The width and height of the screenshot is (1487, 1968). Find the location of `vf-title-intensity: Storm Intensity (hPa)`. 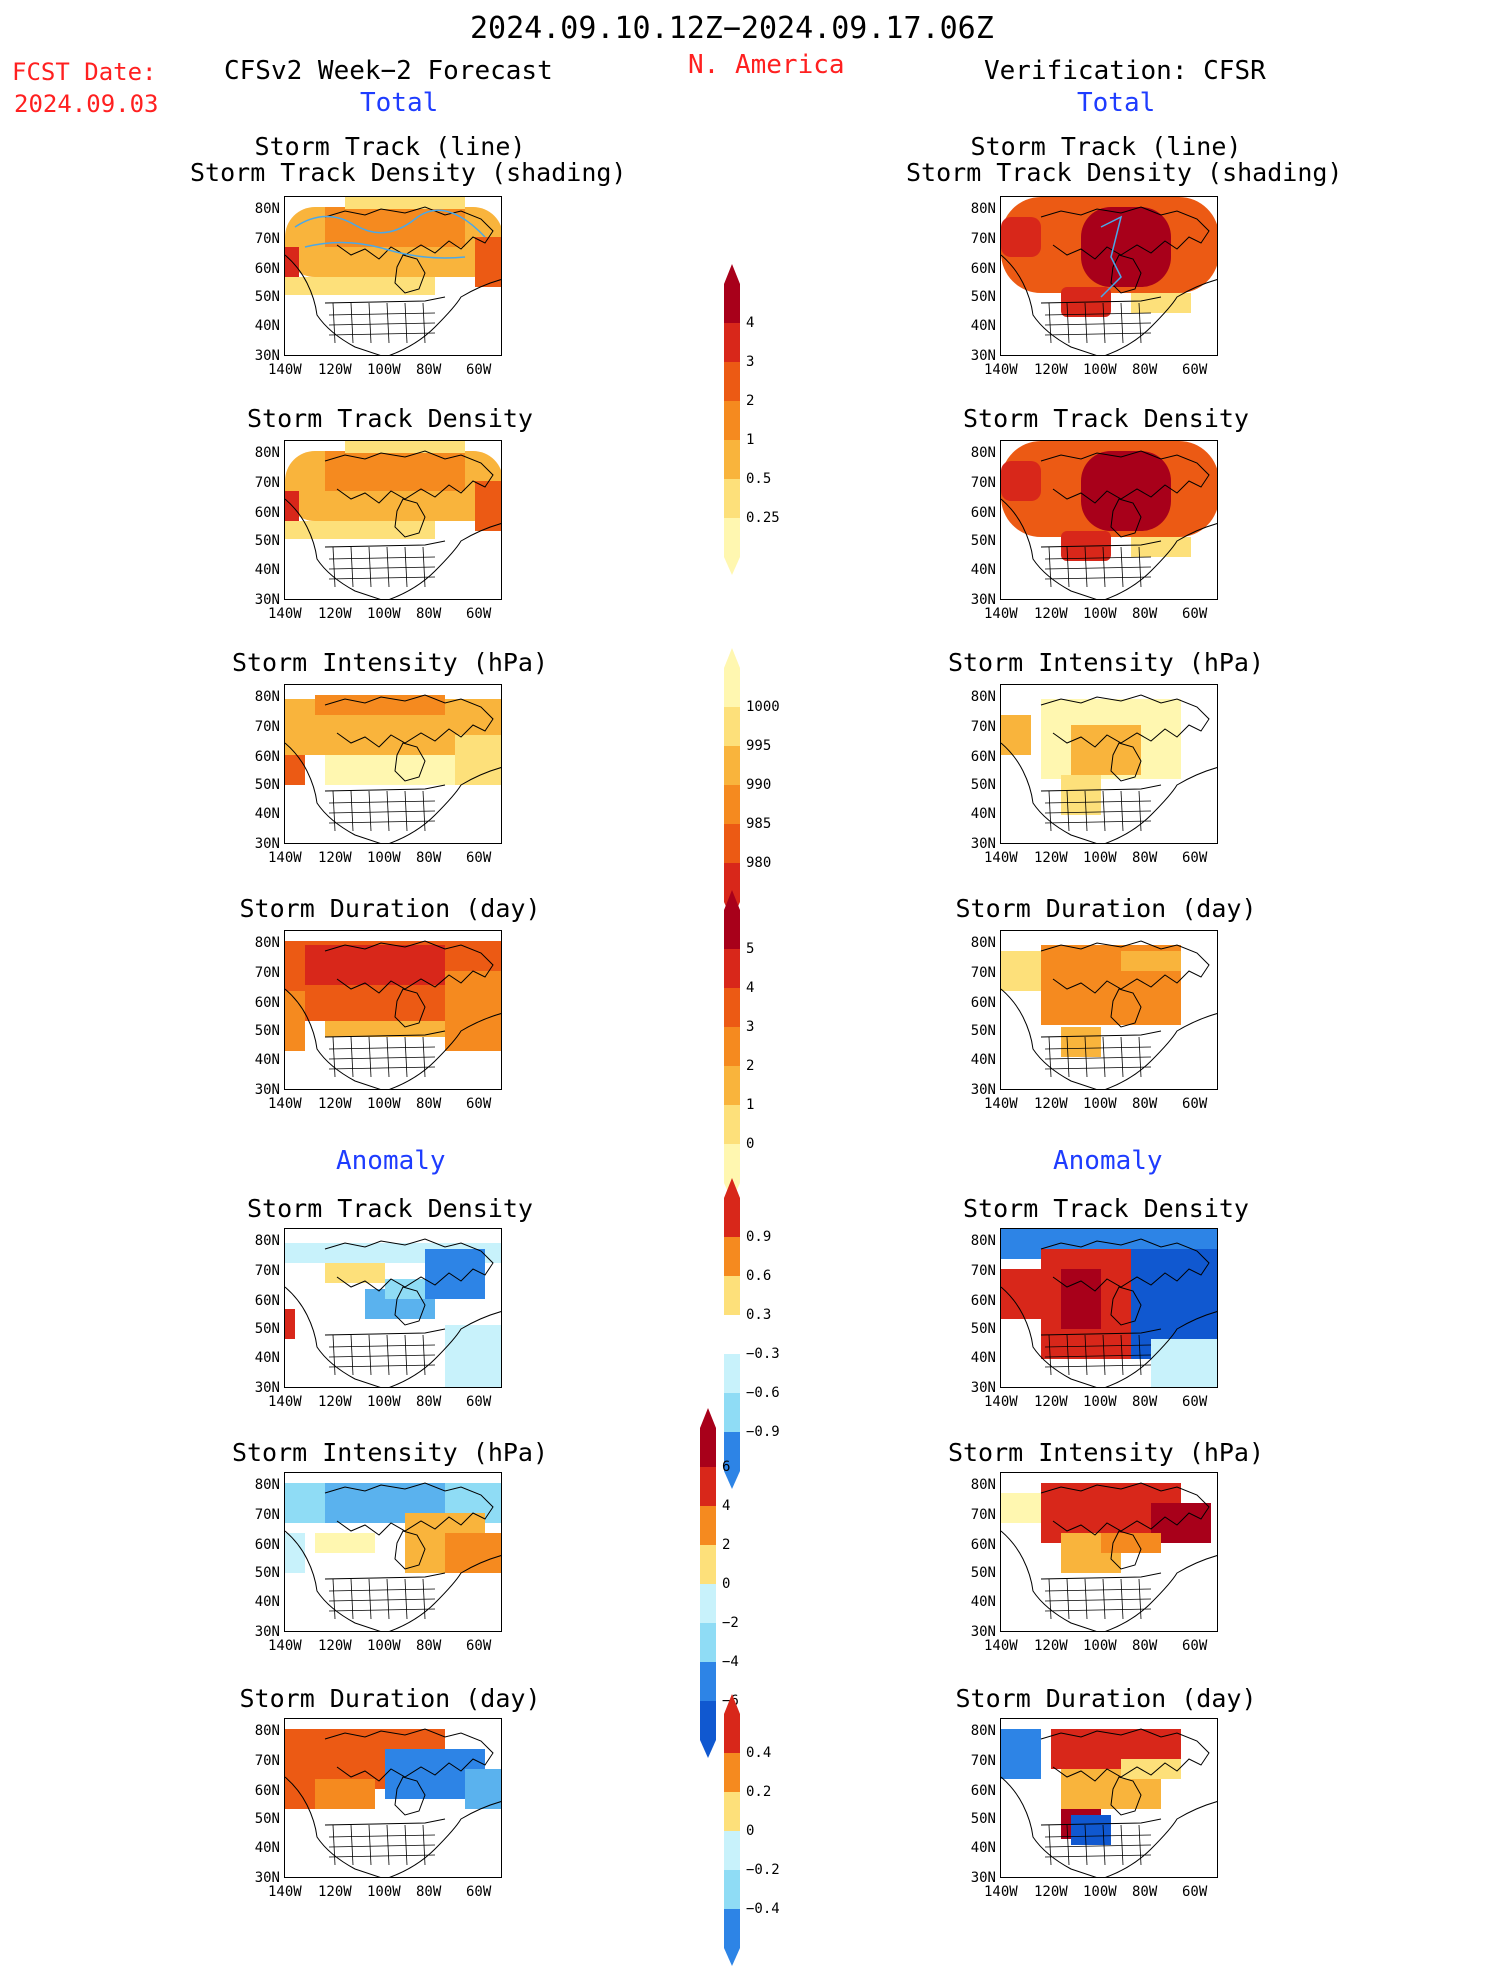

vf-title-intensity: Storm Intensity (hPa) is located at coordinates (1106, 662).